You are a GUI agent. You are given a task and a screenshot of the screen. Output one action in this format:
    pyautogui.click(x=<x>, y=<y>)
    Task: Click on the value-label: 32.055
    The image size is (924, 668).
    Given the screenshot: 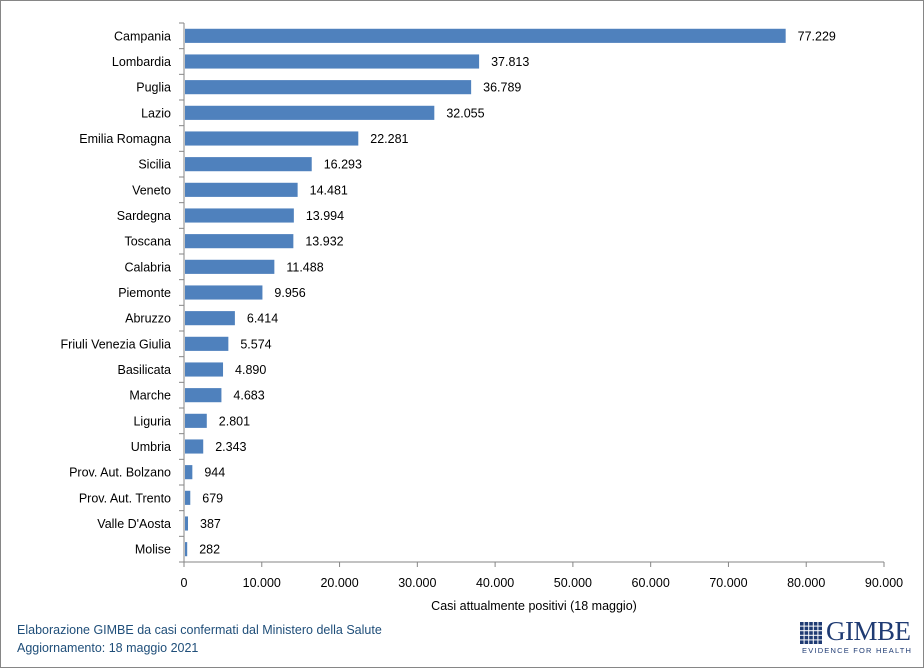 What is the action you would take?
    pyautogui.click(x=465, y=113)
    